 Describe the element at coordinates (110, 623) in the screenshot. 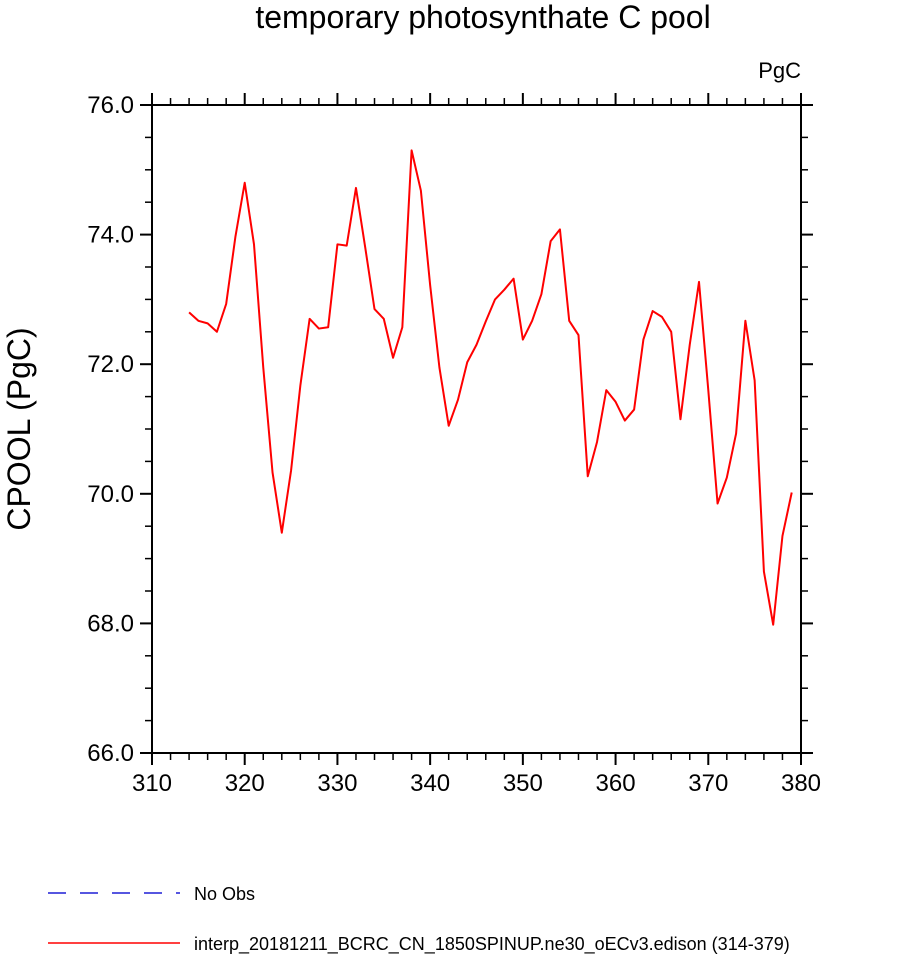

I see `y-tick-label: 68.0` at that location.